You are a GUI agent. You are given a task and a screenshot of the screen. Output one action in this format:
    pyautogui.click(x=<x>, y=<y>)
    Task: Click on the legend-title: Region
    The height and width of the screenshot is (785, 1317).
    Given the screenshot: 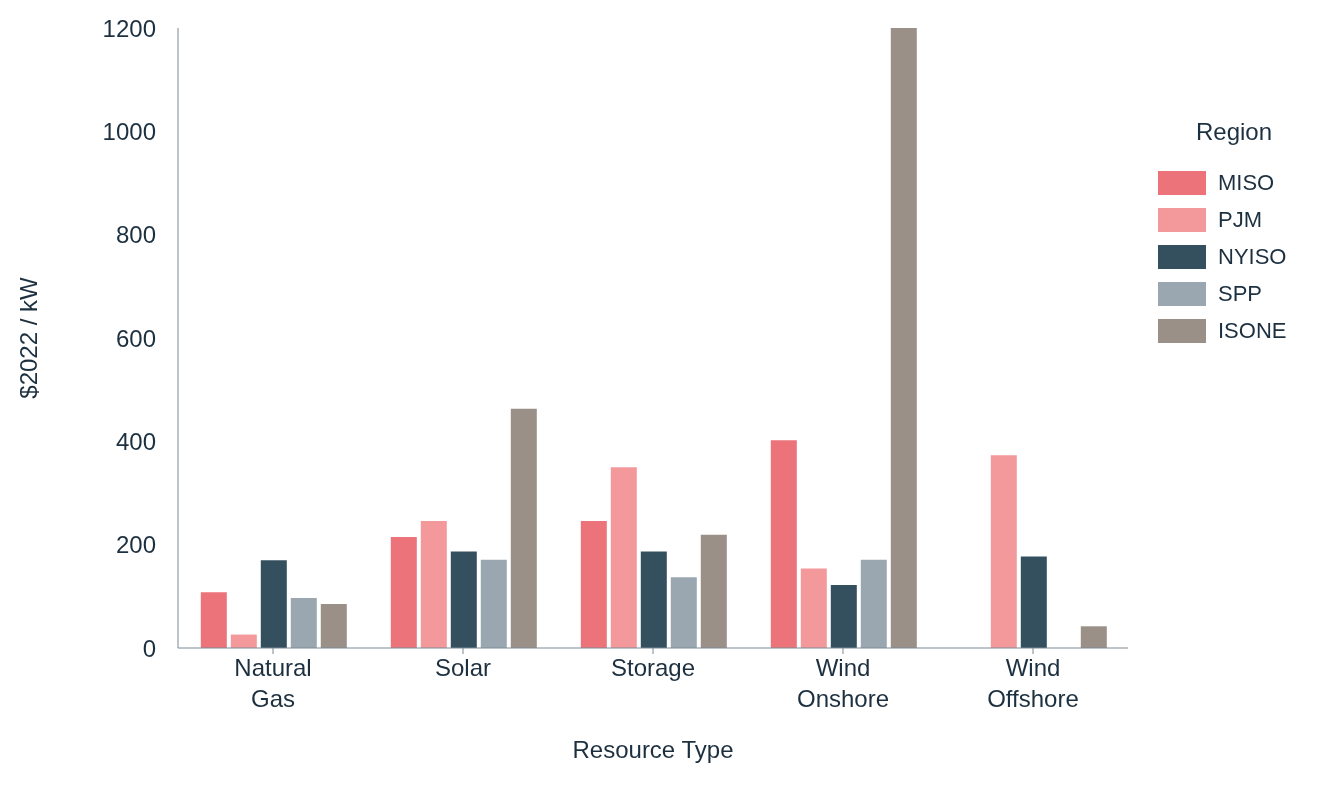 What is the action you would take?
    pyautogui.click(x=1235, y=132)
    